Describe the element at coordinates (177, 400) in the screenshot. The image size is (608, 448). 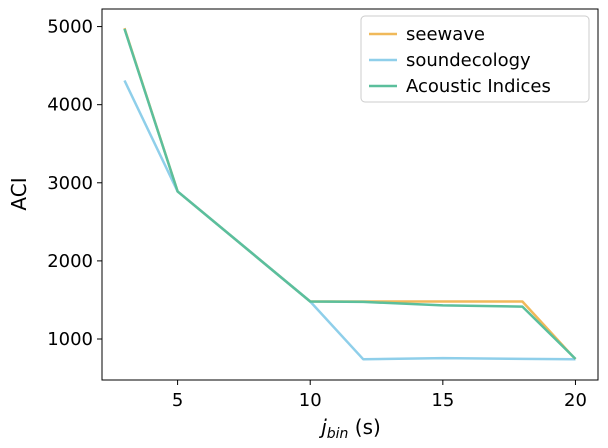
I see `x-tick-label: 5` at that location.